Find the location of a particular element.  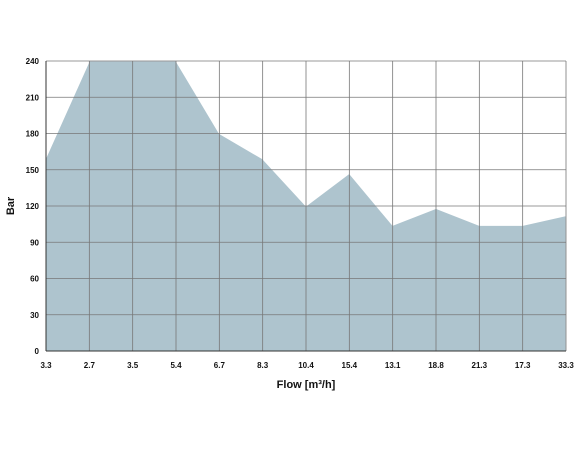

y-tick-label: 120 is located at coordinates (33, 206).